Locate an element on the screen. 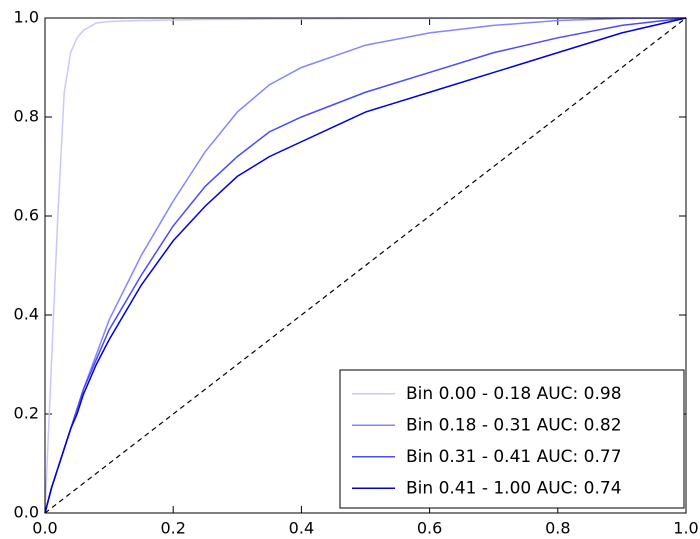 The width and height of the screenshot is (700, 539). legend-label: Bin 0.31 - 0.41 AUC: 0.77 is located at coordinates (514, 457).